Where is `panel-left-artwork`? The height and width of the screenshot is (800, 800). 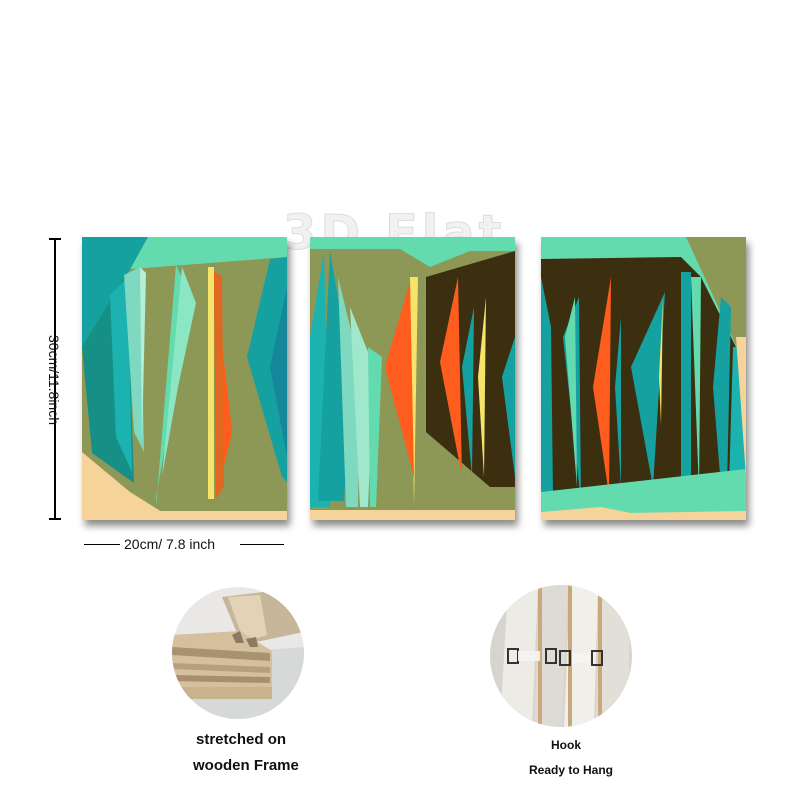
panel-left-artwork is located at coordinates (184, 378).